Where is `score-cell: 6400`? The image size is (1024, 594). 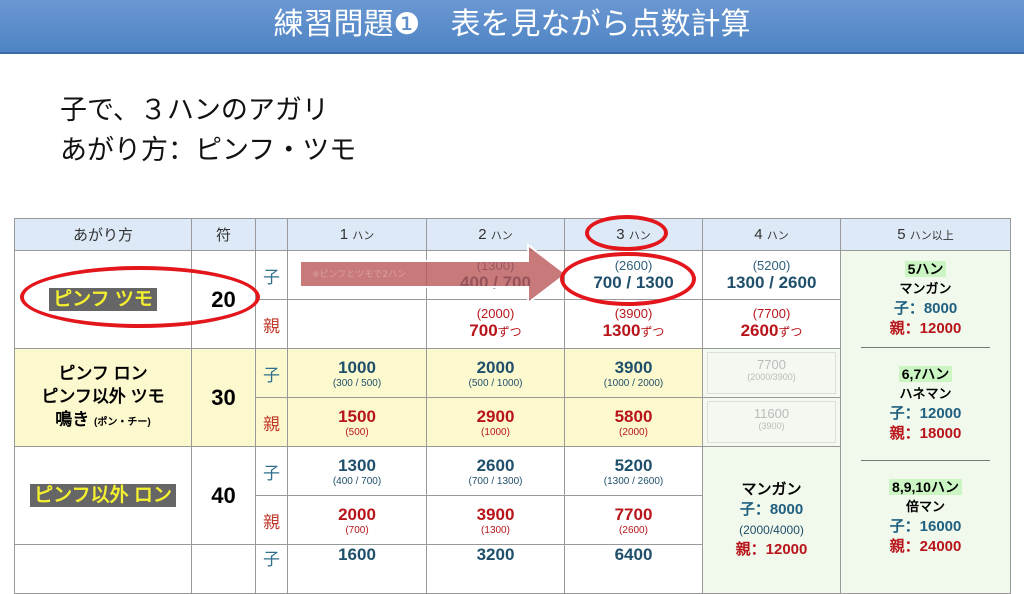
score-cell: 6400 is located at coordinates (633, 569).